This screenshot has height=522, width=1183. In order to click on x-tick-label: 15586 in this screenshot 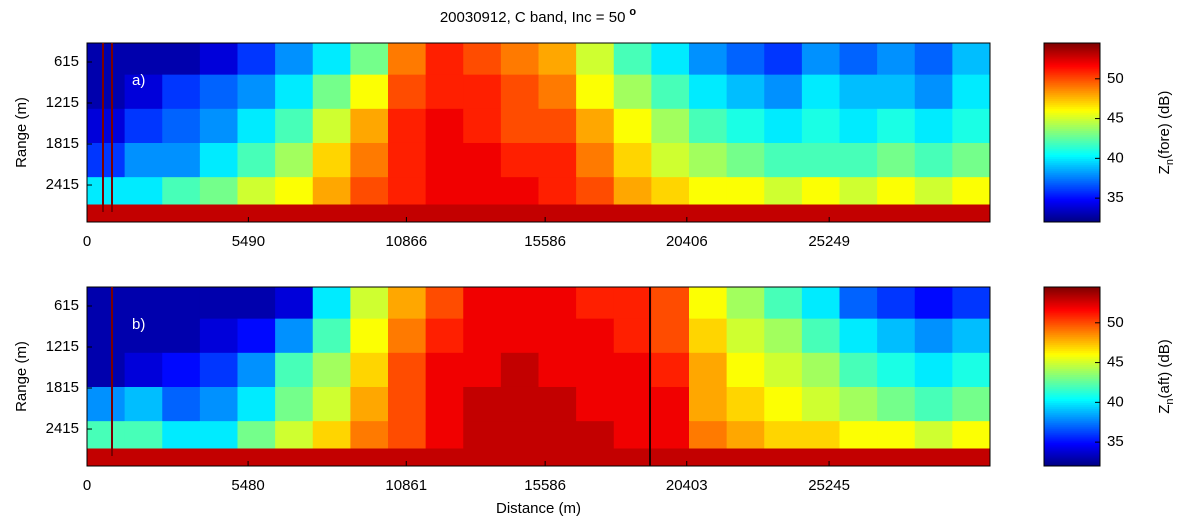, I will do `click(545, 241)`.